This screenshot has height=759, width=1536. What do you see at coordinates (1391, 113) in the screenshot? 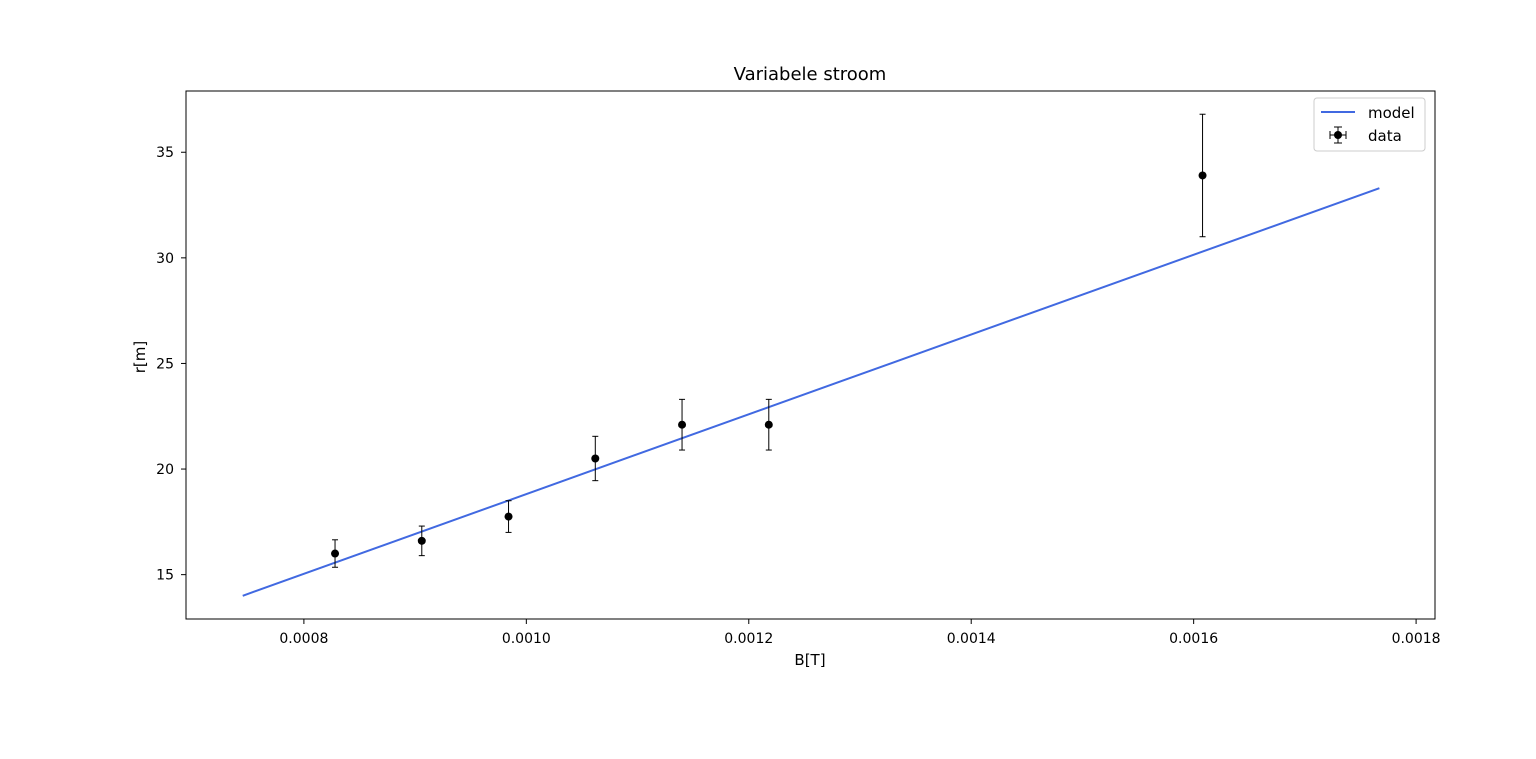
I see `legend-model-label: model` at bounding box center [1391, 113].